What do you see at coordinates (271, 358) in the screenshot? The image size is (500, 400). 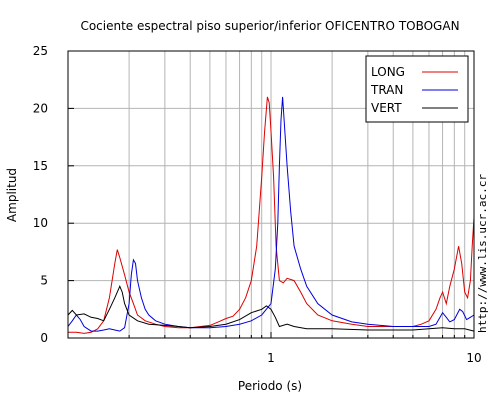 I see `x-tick-label: 1` at bounding box center [271, 358].